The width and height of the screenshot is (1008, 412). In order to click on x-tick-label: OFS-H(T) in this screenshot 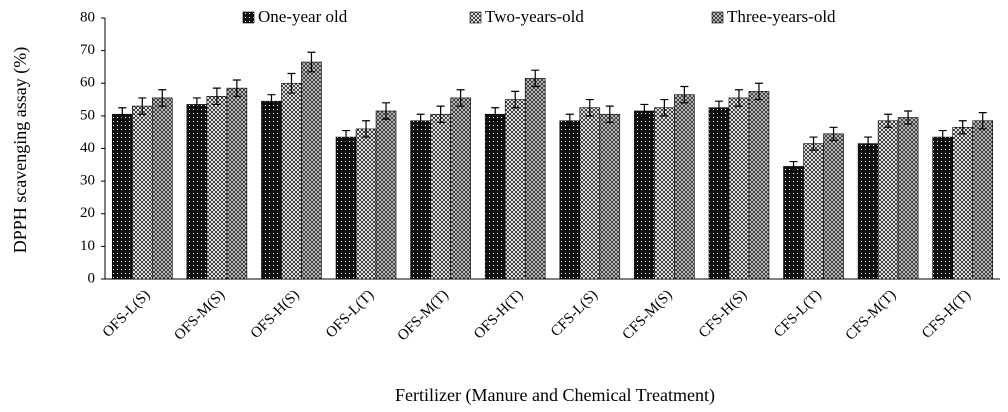, I will do `click(499, 315)`.